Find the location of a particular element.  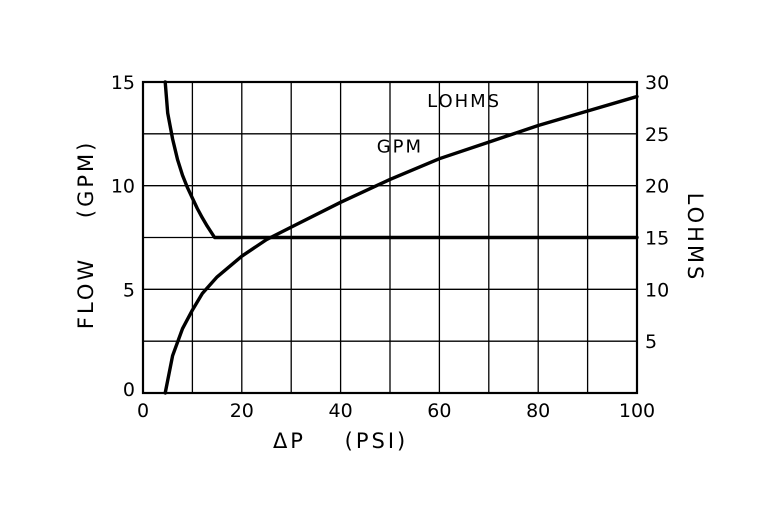

gpm-curve-label: GPM is located at coordinates (400, 146).